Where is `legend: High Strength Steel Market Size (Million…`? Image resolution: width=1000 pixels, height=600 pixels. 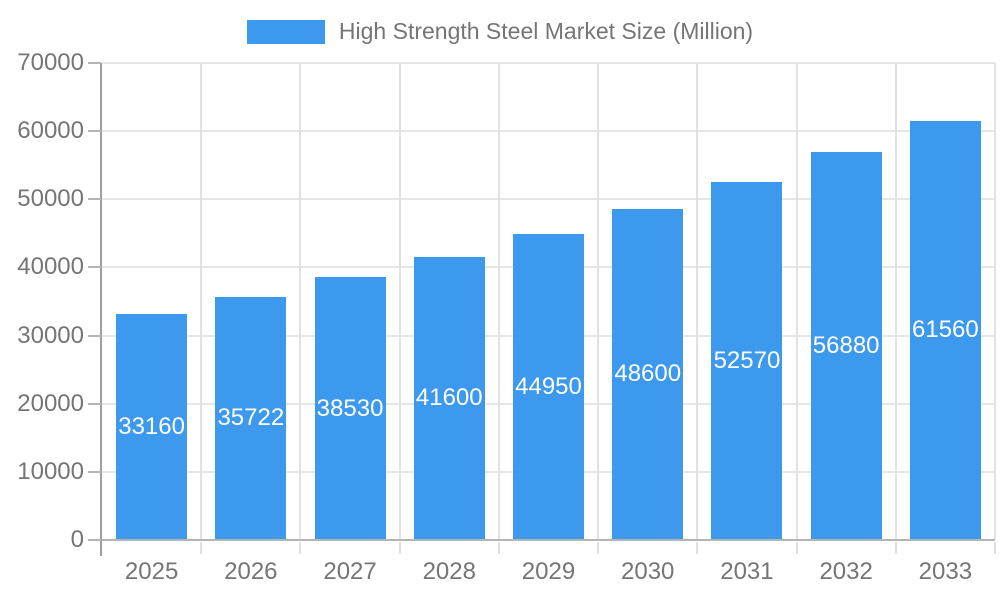
legend: High Strength Steel Market Size (Million… is located at coordinates (500, 31).